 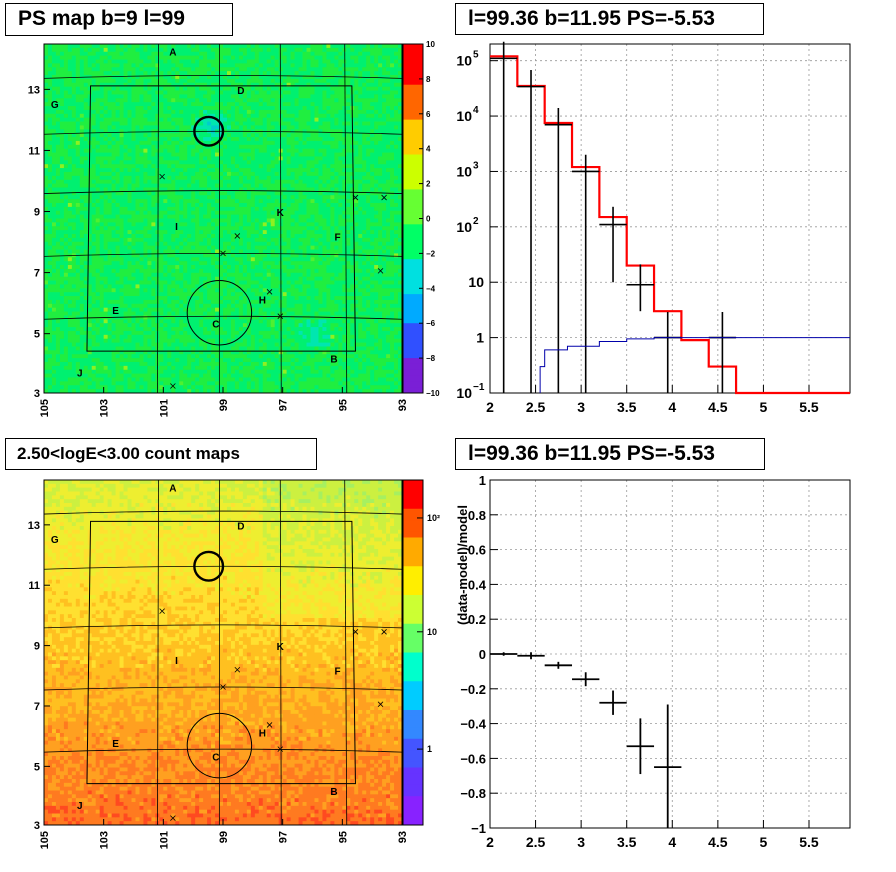 I want to click on x-tick-label: 105, so click(x=45, y=840).